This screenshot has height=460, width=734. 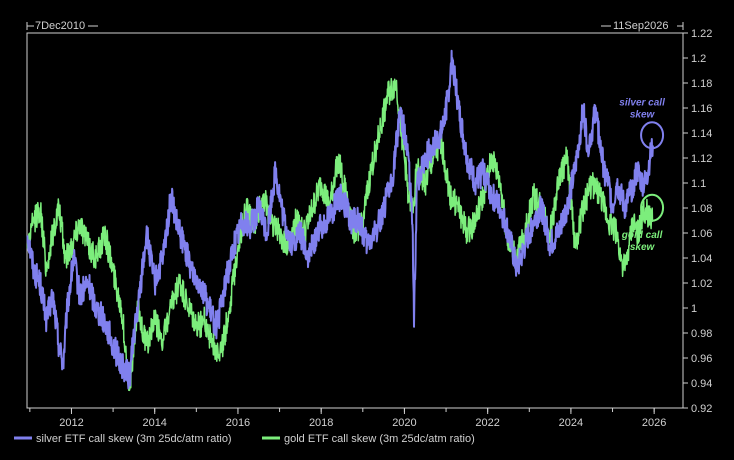 What do you see at coordinates (701, 334) in the screenshot?
I see `y-tick-label: 0.98` at bounding box center [701, 334].